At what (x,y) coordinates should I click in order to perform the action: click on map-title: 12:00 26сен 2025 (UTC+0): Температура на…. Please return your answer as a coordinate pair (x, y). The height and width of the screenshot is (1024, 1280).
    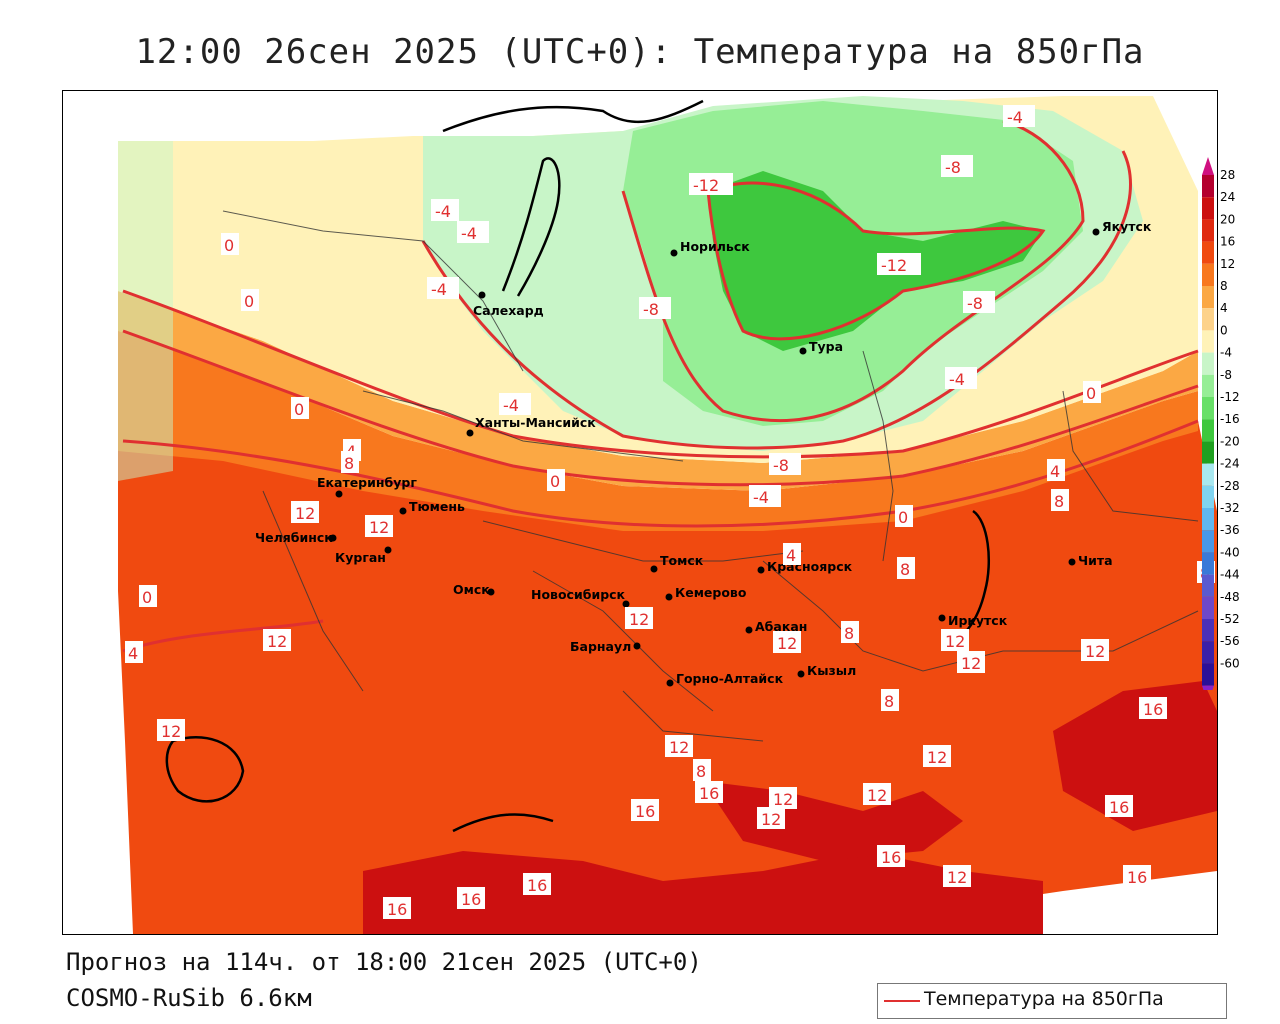
    Looking at the image, I should click on (640, 52).